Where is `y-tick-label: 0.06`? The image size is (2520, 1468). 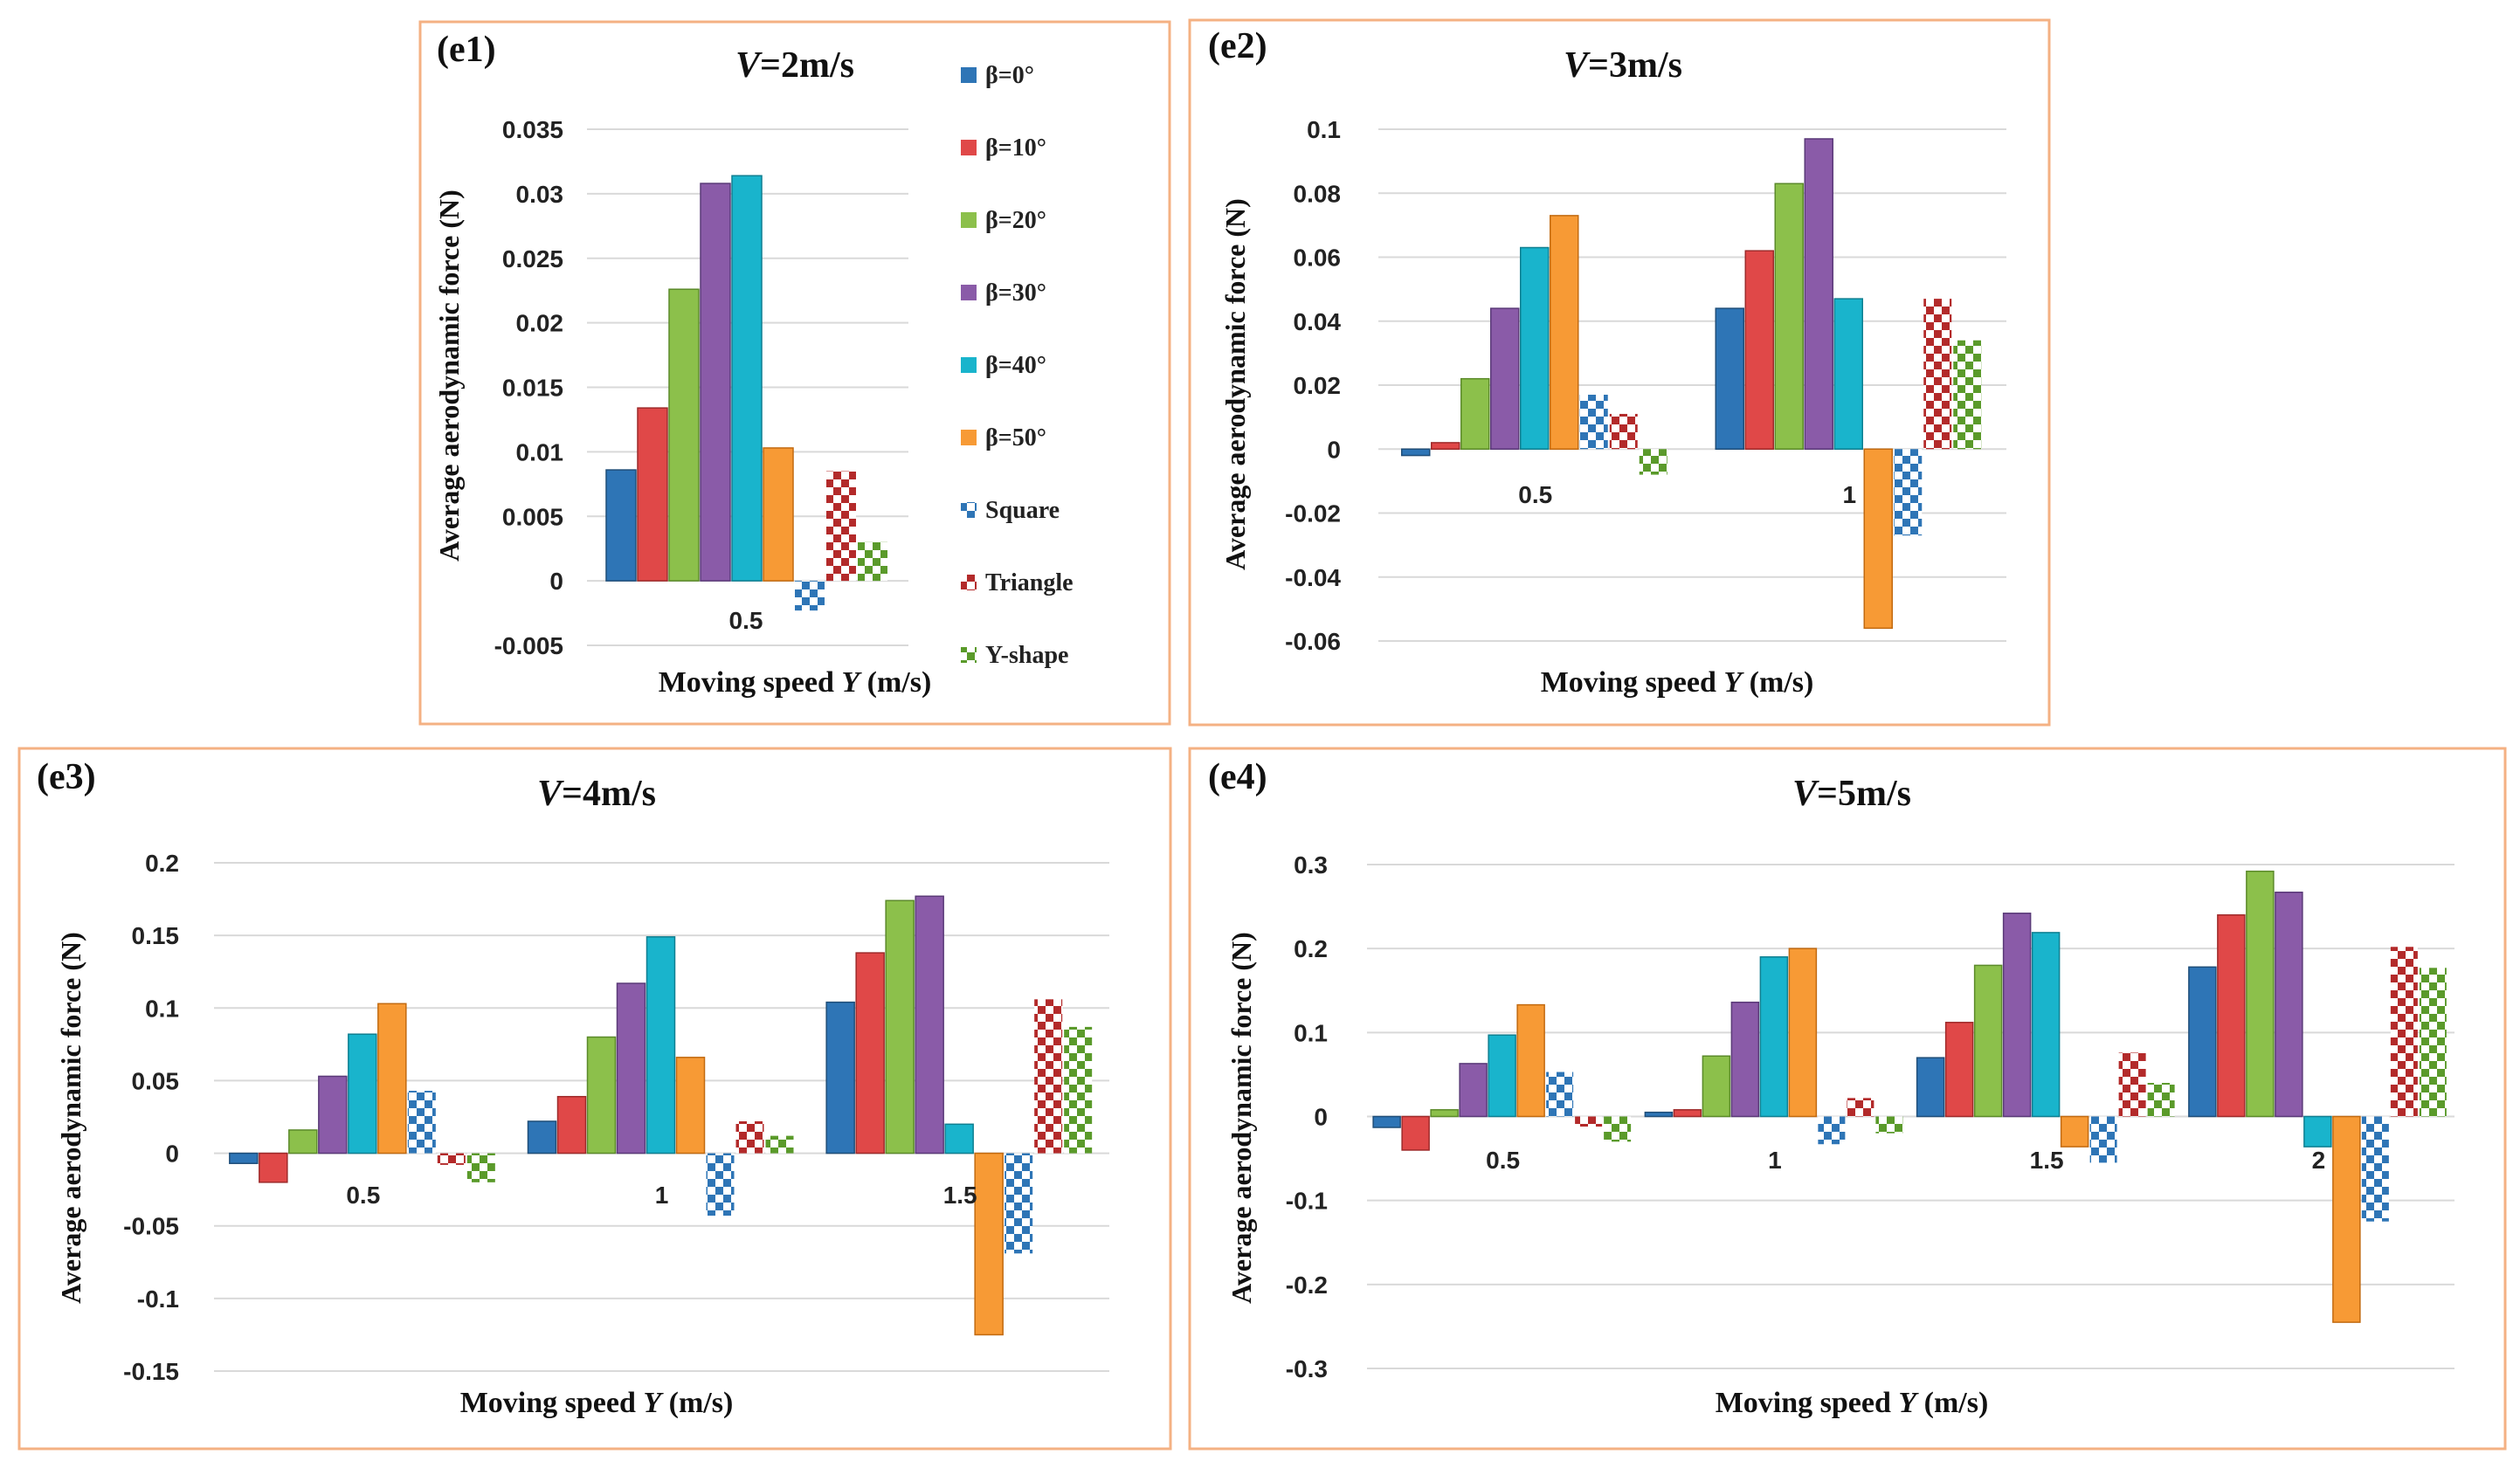
y-tick-label: 0.06 is located at coordinates (1318, 258).